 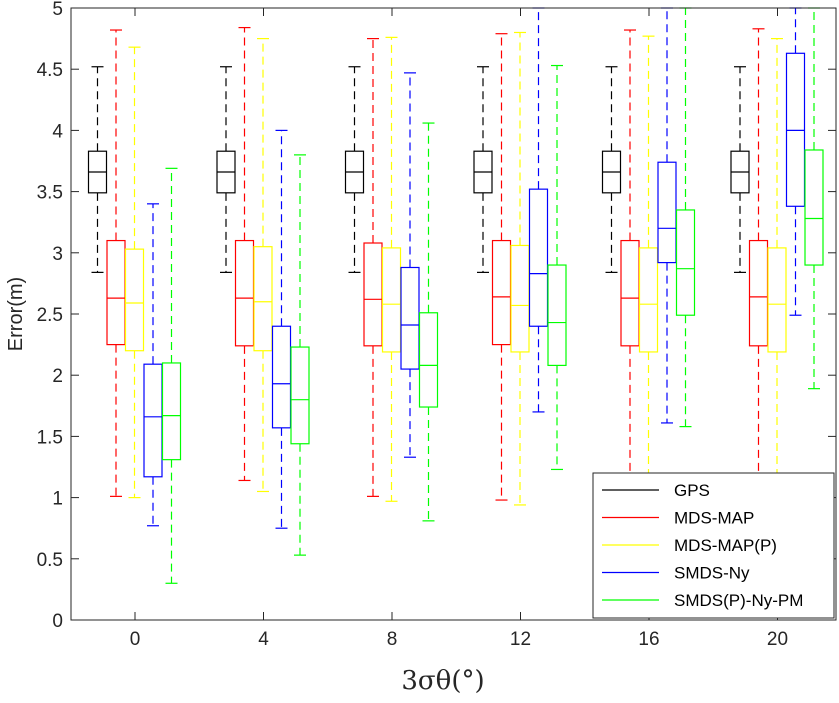 I want to click on legend-item: SMDS(P)-Ny-PM, so click(x=702, y=600).